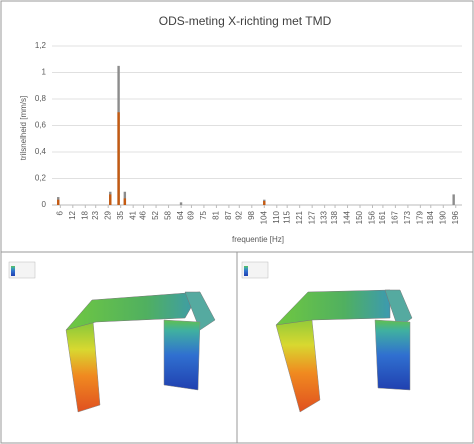 This screenshot has height=444, width=474. Describe the element at coordinates (72, 214) in the screenshot. I see `x-tick-label: 12` at that location.